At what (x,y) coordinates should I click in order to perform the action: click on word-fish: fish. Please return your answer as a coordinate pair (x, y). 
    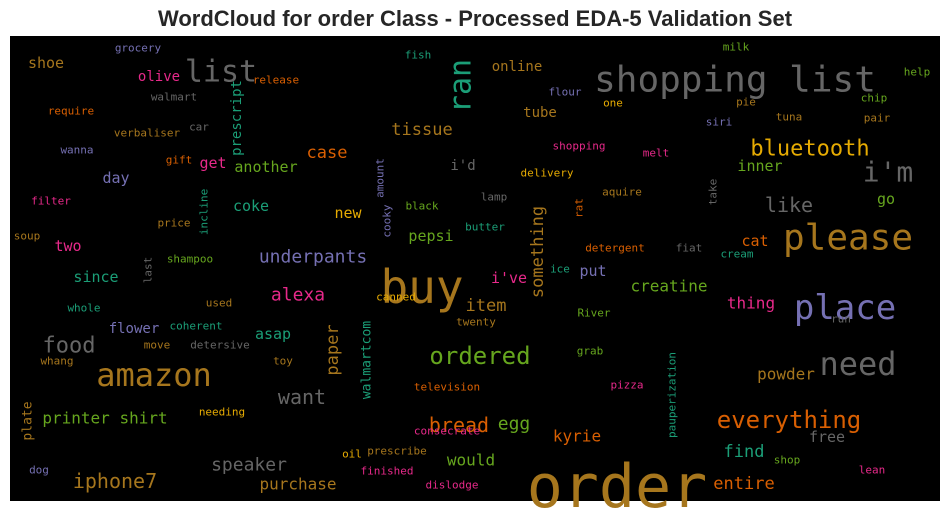
    Looking at the image, I should click on (418, 55).